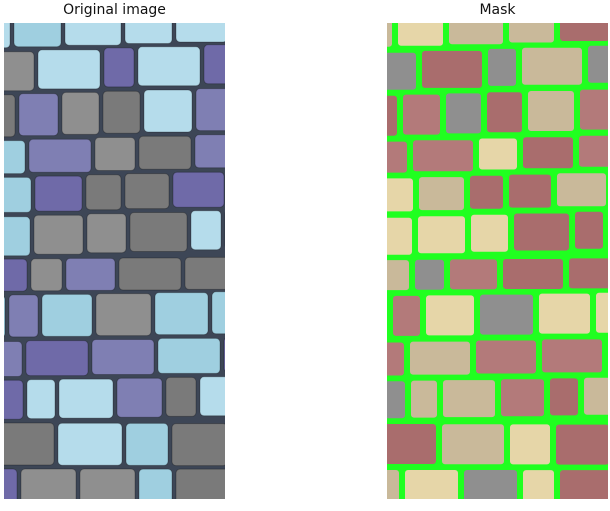  What do you see at coordinates (114, 10) in the screenshot?
I see `original-image-title: Original image` at bounding box center [114, 10].